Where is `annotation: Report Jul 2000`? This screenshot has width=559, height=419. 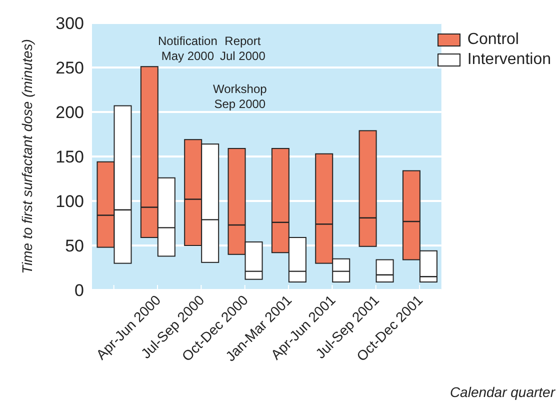
annotation: Report Jul 2000 is located at coordinates (243, 49).